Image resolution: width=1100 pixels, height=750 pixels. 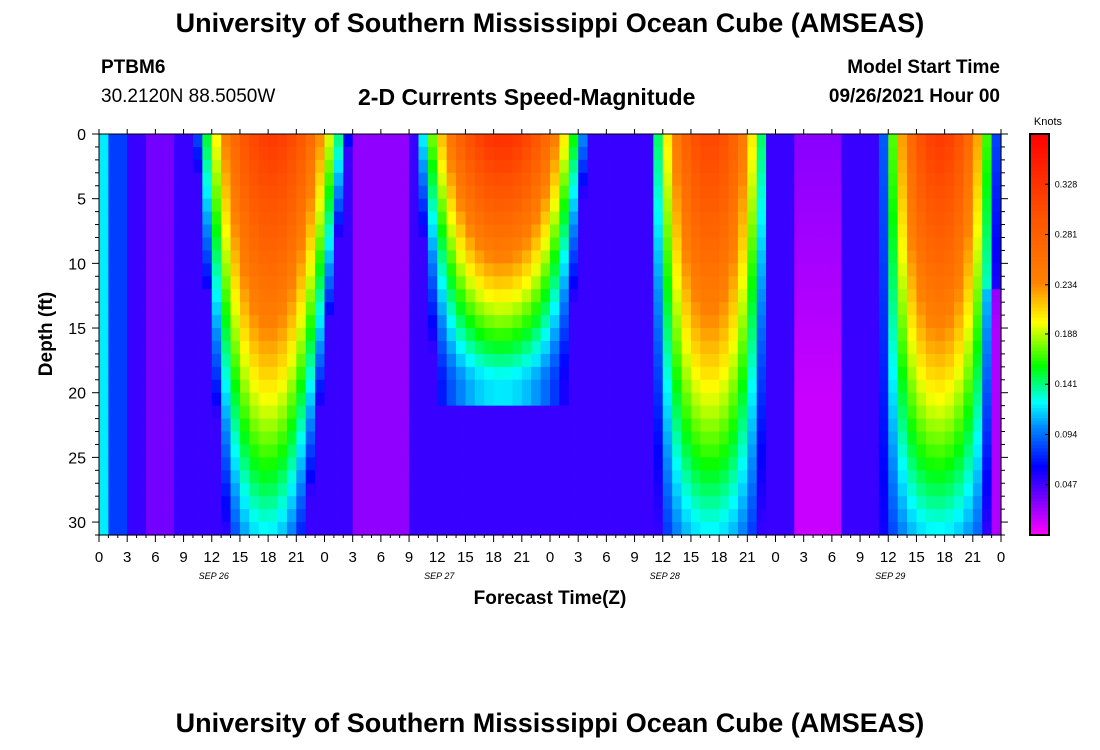 I want to click on x-tick-label: 18, so click(x=493, y=557).